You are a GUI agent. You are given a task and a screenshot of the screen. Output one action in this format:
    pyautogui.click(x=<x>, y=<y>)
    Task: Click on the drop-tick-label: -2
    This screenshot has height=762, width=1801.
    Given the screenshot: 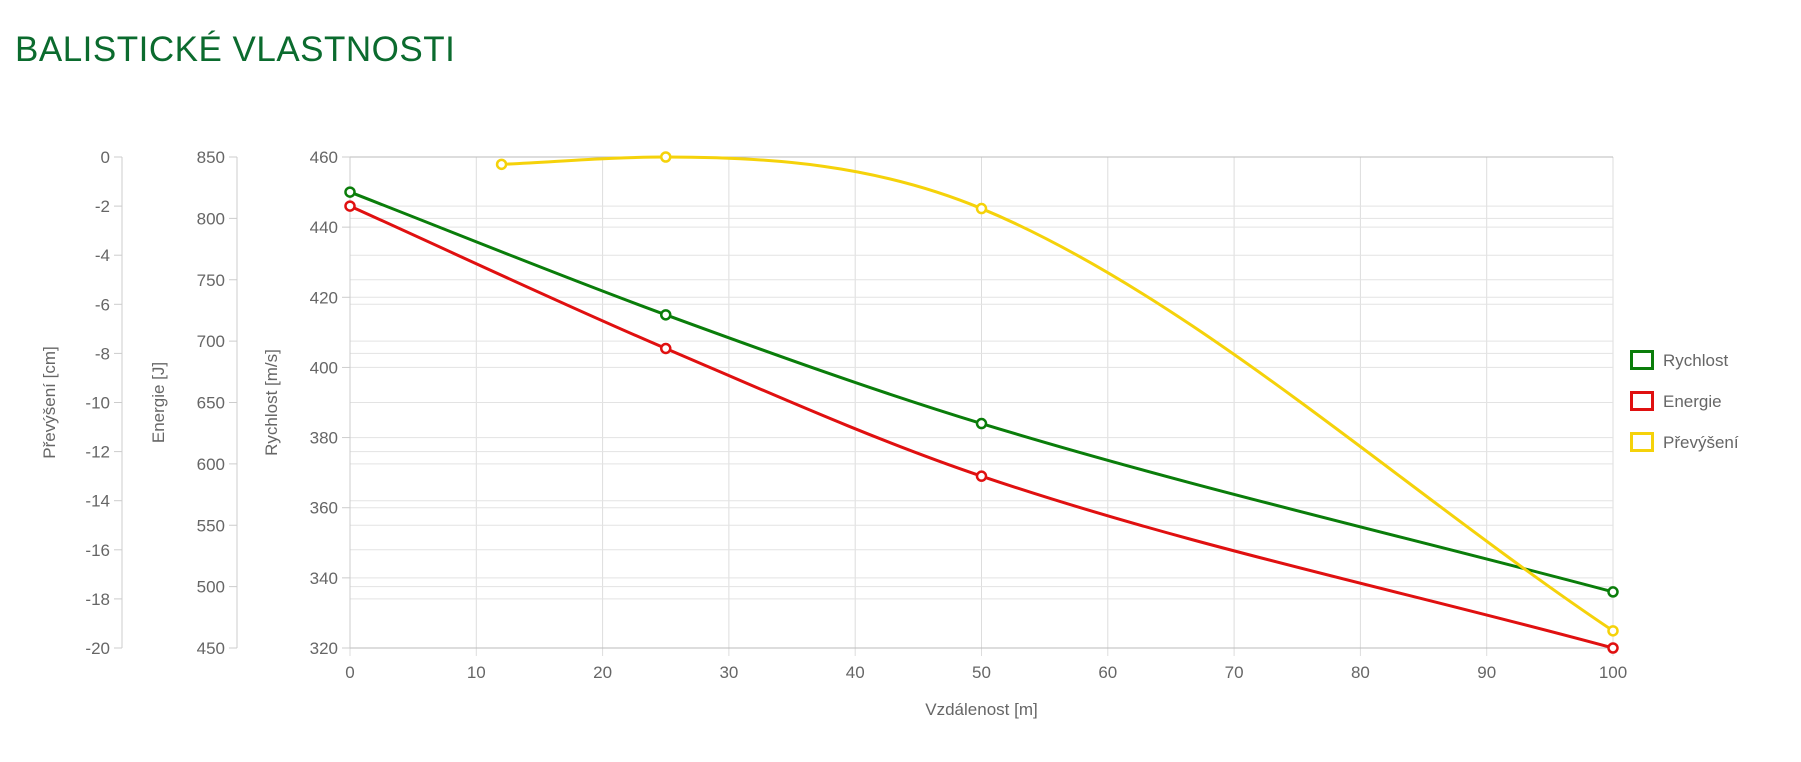 What is the action you would take?
    pyautogui.click(x=102, y=206)
    